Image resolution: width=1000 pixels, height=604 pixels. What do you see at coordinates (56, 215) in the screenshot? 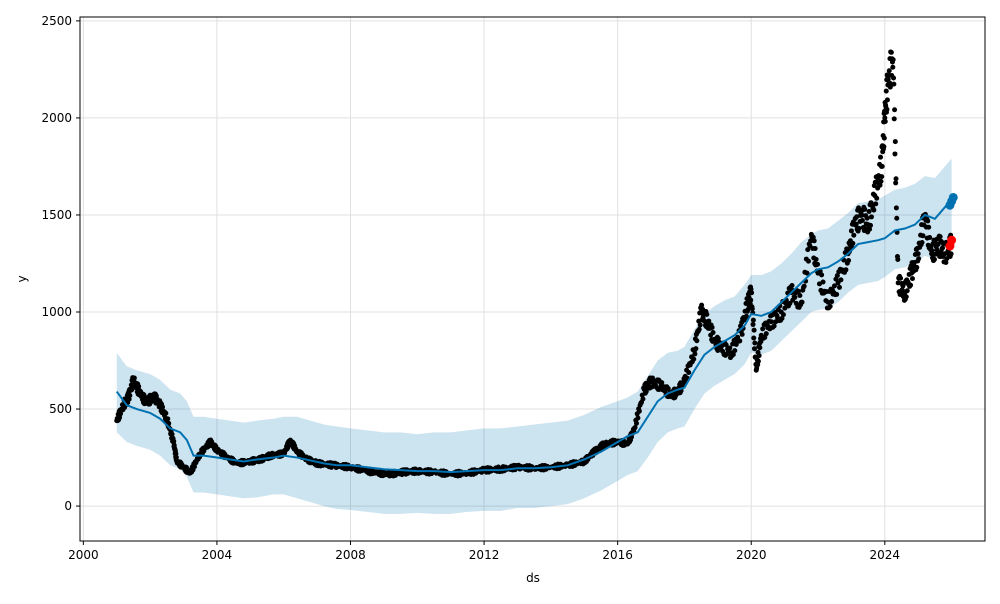
I see `y-tick-label: 1500` at bounding box center [56, 215].